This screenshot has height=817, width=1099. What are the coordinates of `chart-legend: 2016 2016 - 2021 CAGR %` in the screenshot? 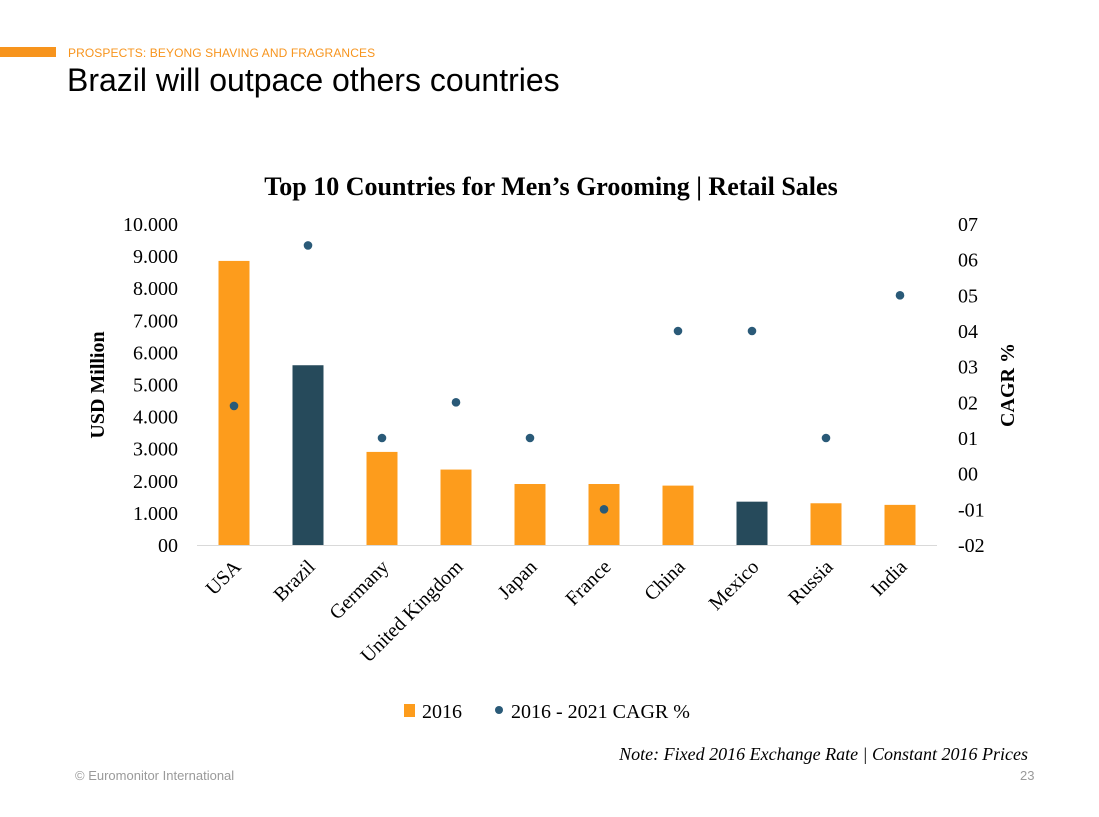 It's located at (547, 712).